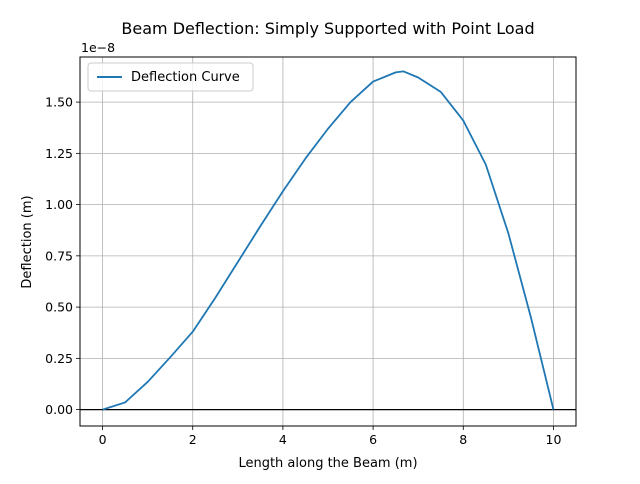 The image size is (640, 484). Describe the element at coordinates (373, 439) in the screenshot. I see `x-tick-label: 6` at that location.